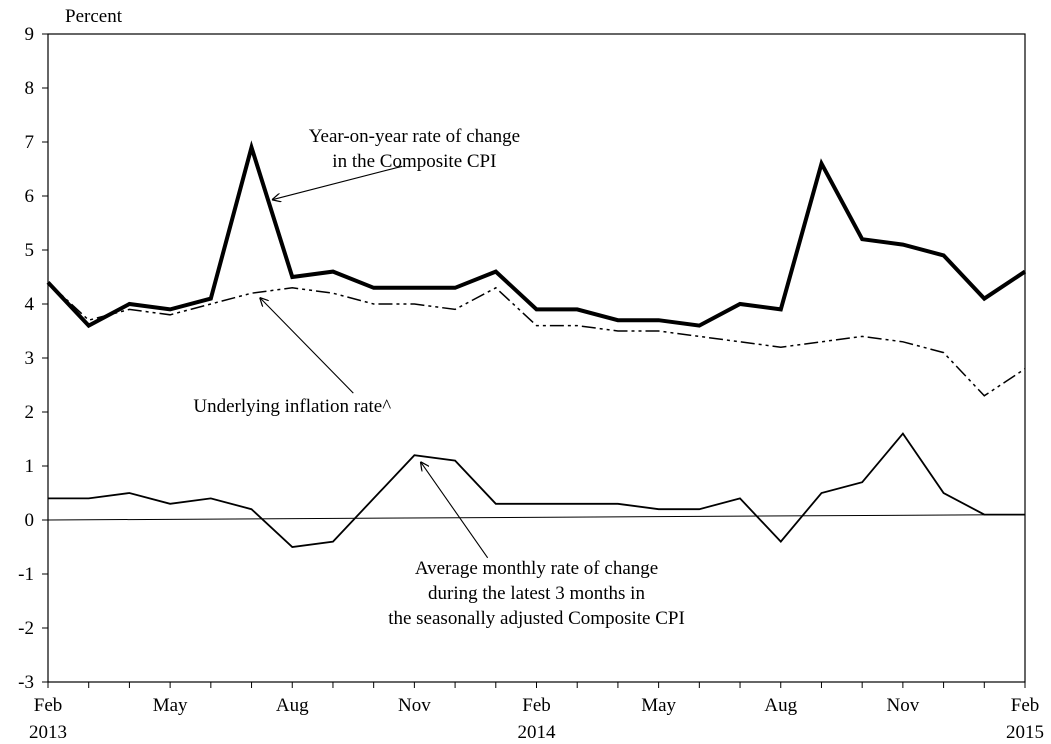 The image size is (1051, 744). What do you see at coordinates (536, 568) in the screenshot?
I see `annotation-3-line: Average monthly rate of change` at bounding box center [536, 568].